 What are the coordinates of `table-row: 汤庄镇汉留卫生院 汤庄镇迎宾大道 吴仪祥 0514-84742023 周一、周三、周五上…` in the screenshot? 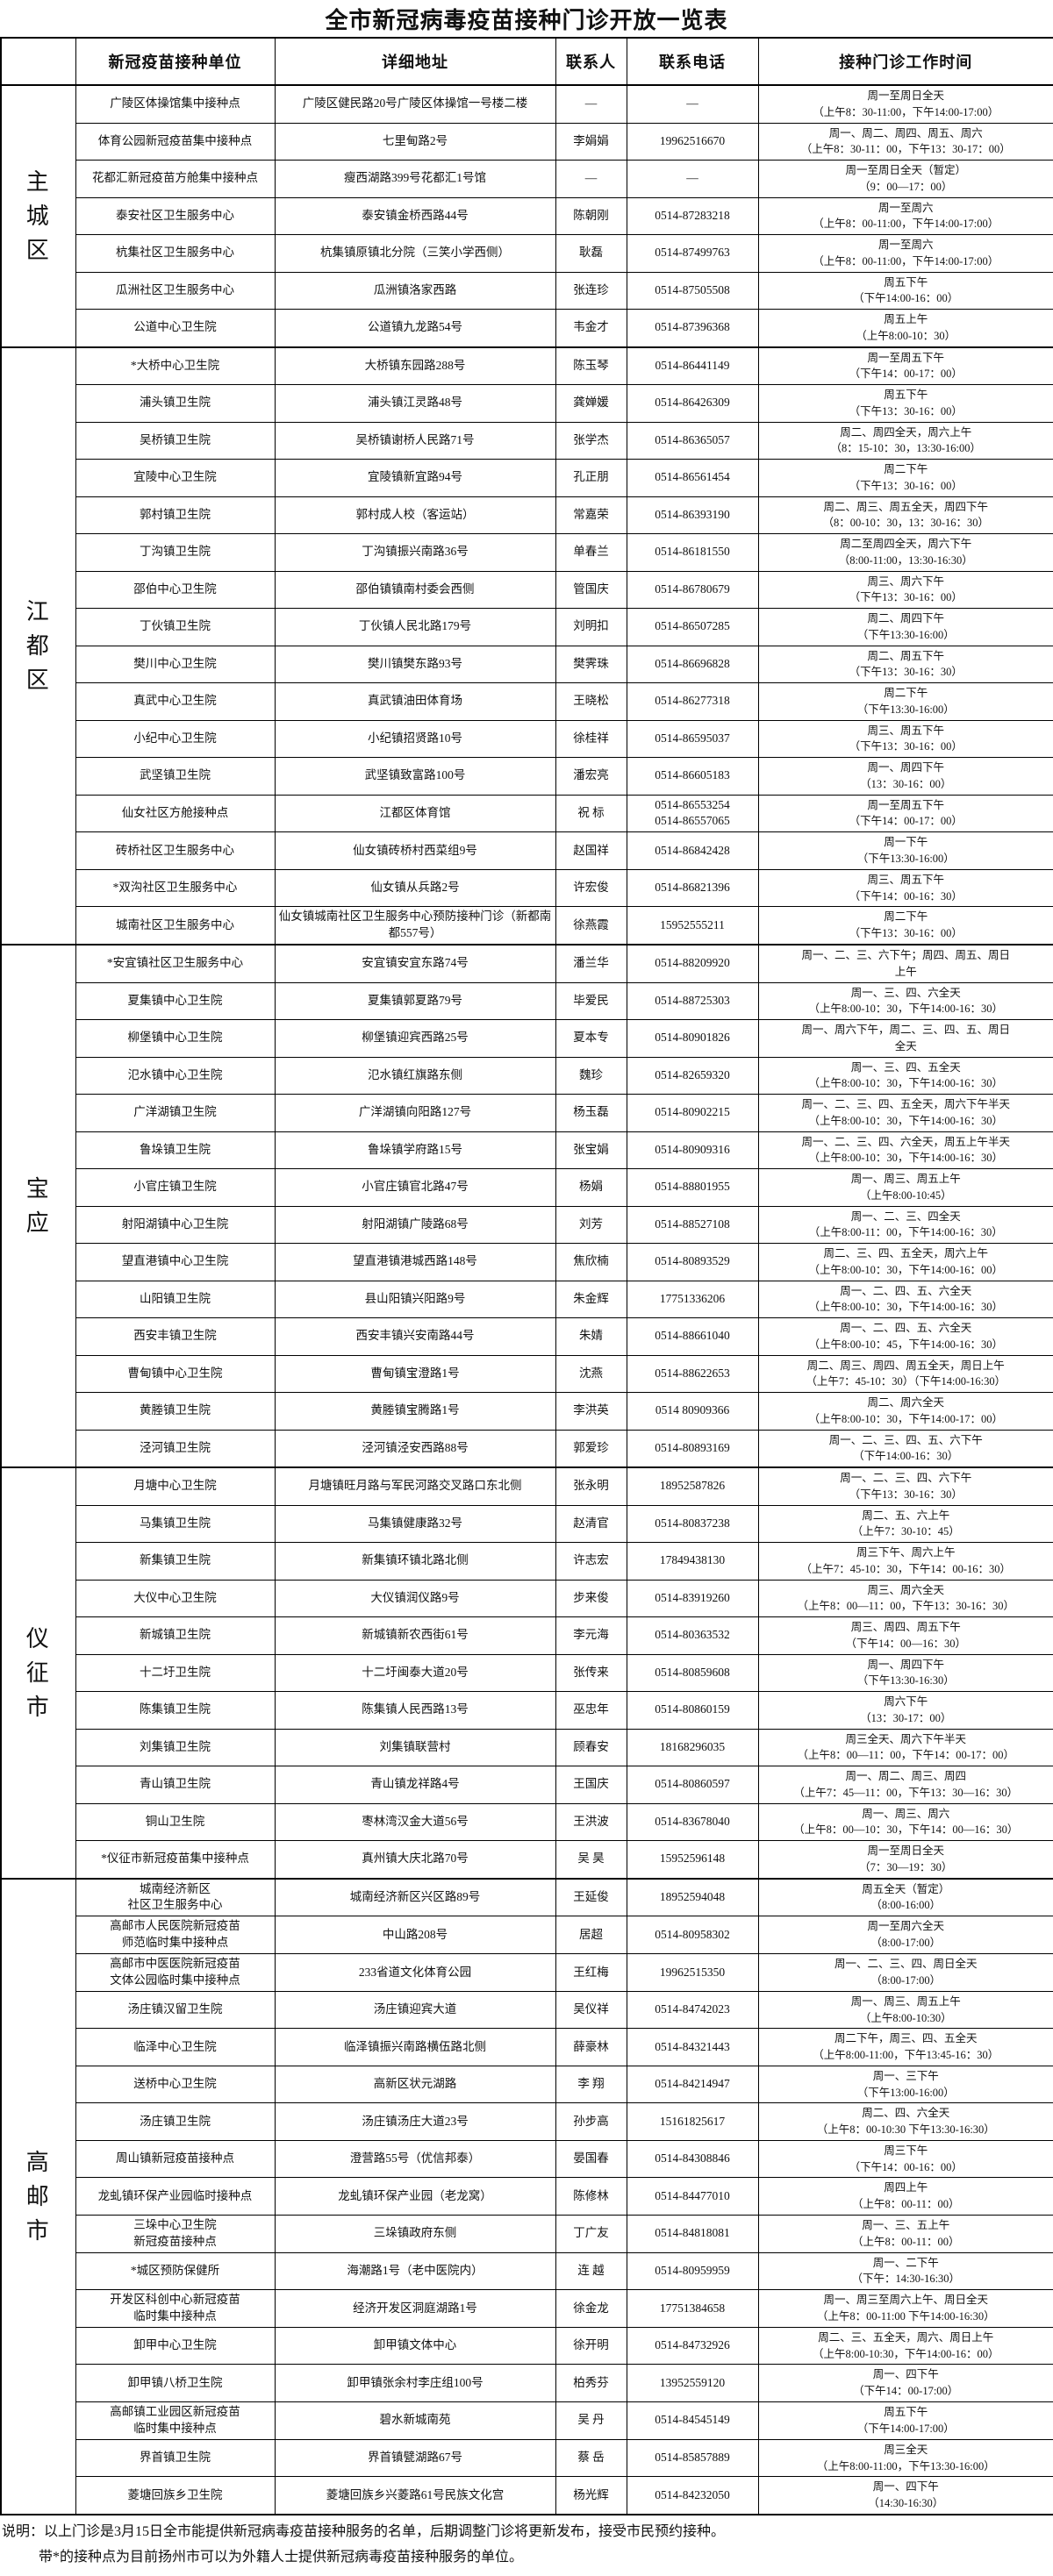 It's located at (527, 2010).